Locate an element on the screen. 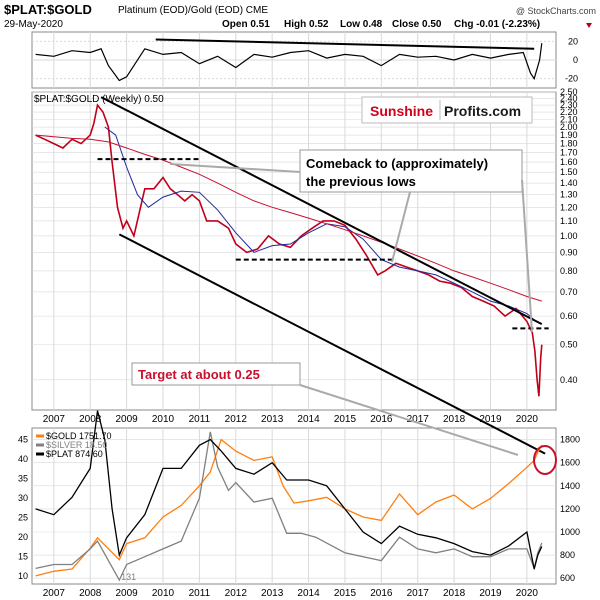 The image size is (600, 600). lower-left-tick-10: 10 is located at coordinates (23, 576).